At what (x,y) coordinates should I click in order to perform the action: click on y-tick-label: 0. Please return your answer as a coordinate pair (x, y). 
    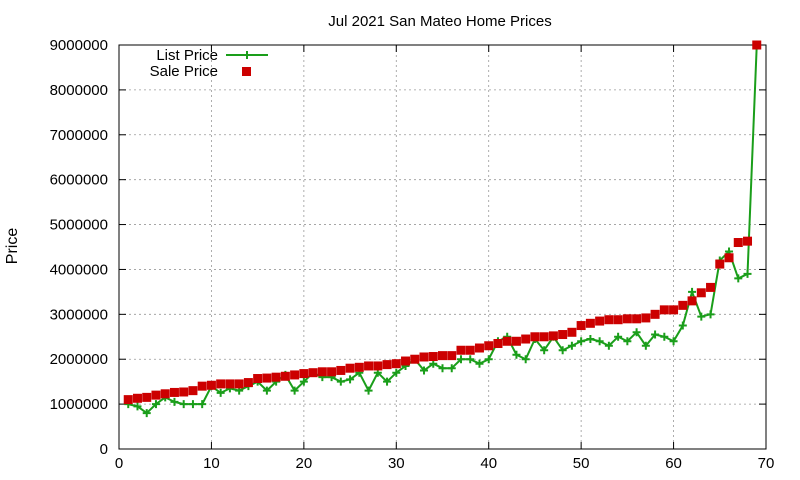
    Looking at the image, I should click on (104, 449).